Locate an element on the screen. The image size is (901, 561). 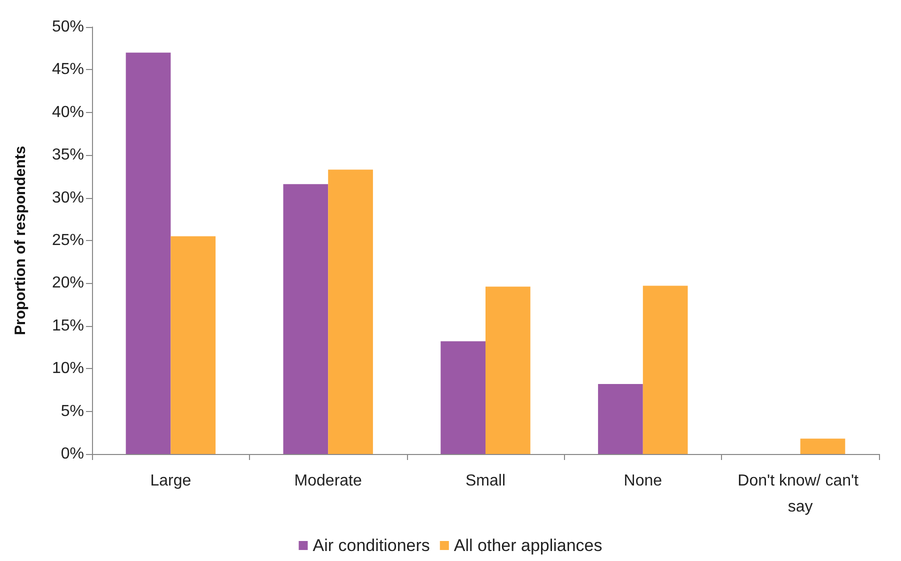
legend-label: Air conditioners is located at coordinates (371, 545).